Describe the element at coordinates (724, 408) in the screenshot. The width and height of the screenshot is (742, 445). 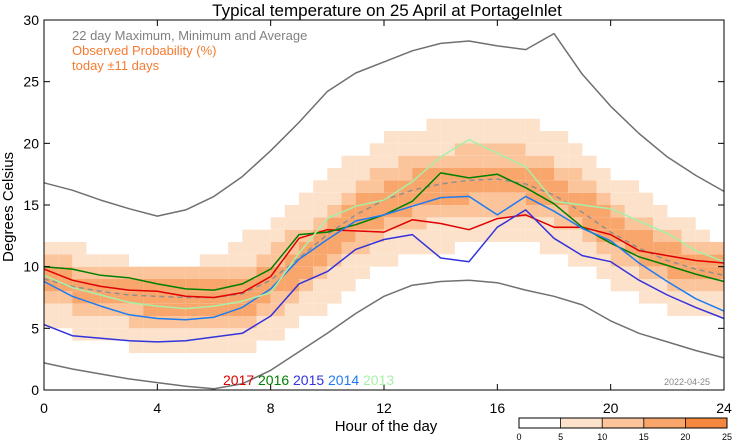
I see `x-tick-label: 24` at that location.